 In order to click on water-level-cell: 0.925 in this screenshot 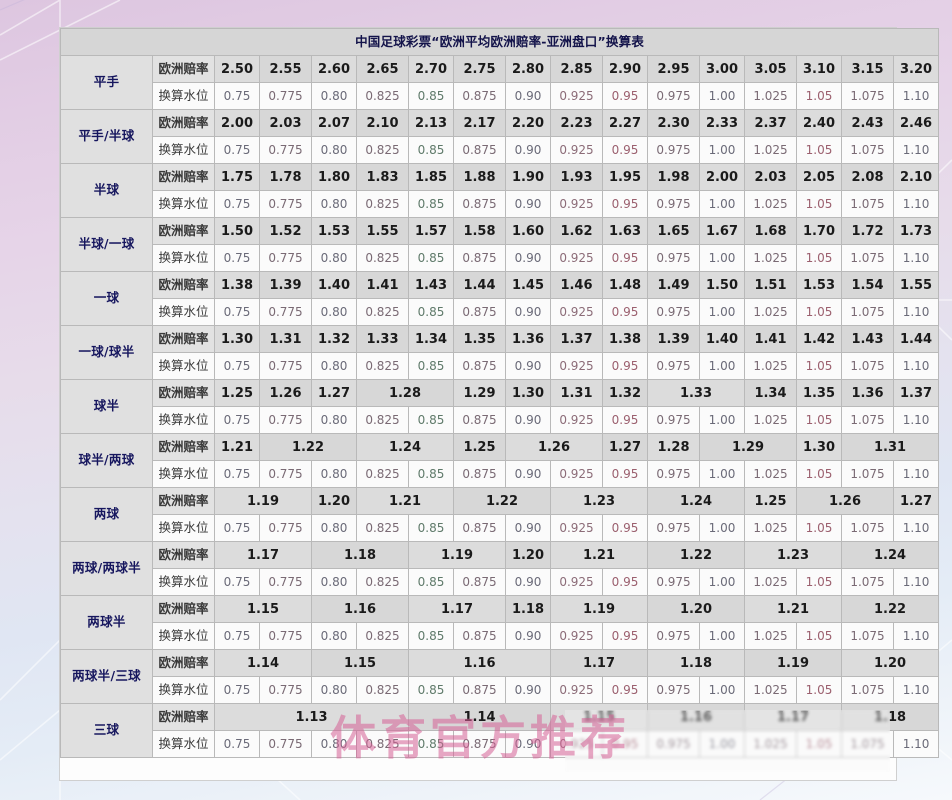, I will do `click(576, 96)`.